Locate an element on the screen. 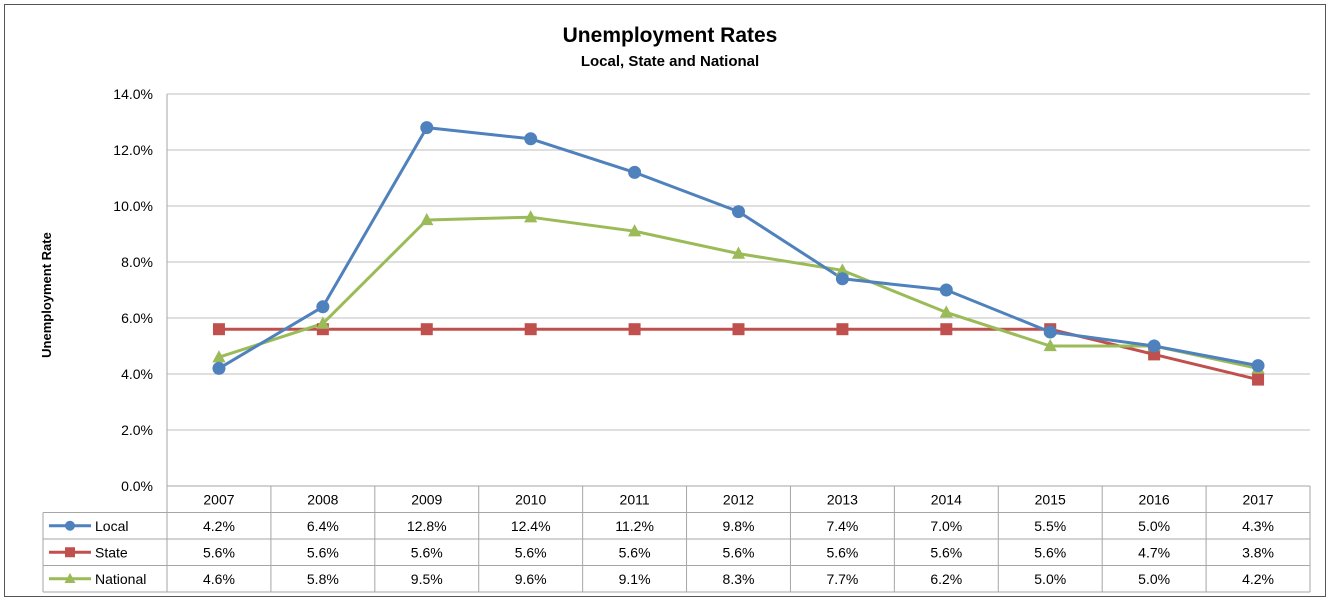  table-cell-local: 7.4% is located at coordinates (842, 526).